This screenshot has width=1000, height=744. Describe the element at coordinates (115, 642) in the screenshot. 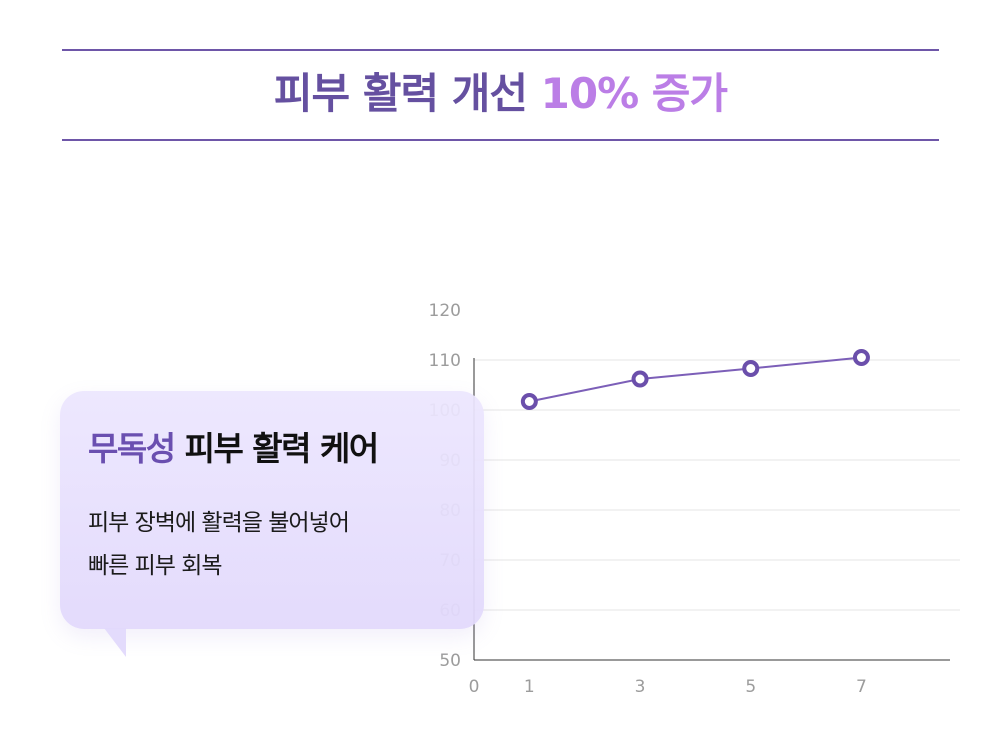

I see `callout-bubble-tail` at that location.